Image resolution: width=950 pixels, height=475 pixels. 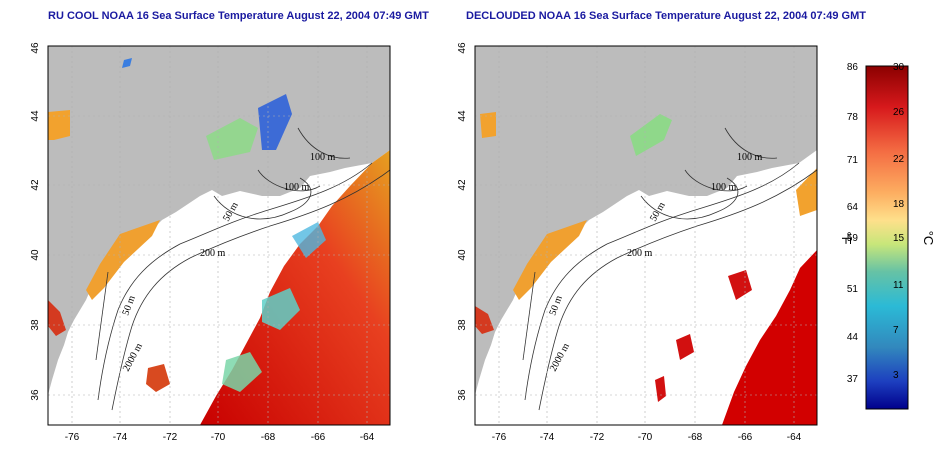 I want to click on left-contour-label-100a: 100 m, so click(x=323, y=157).